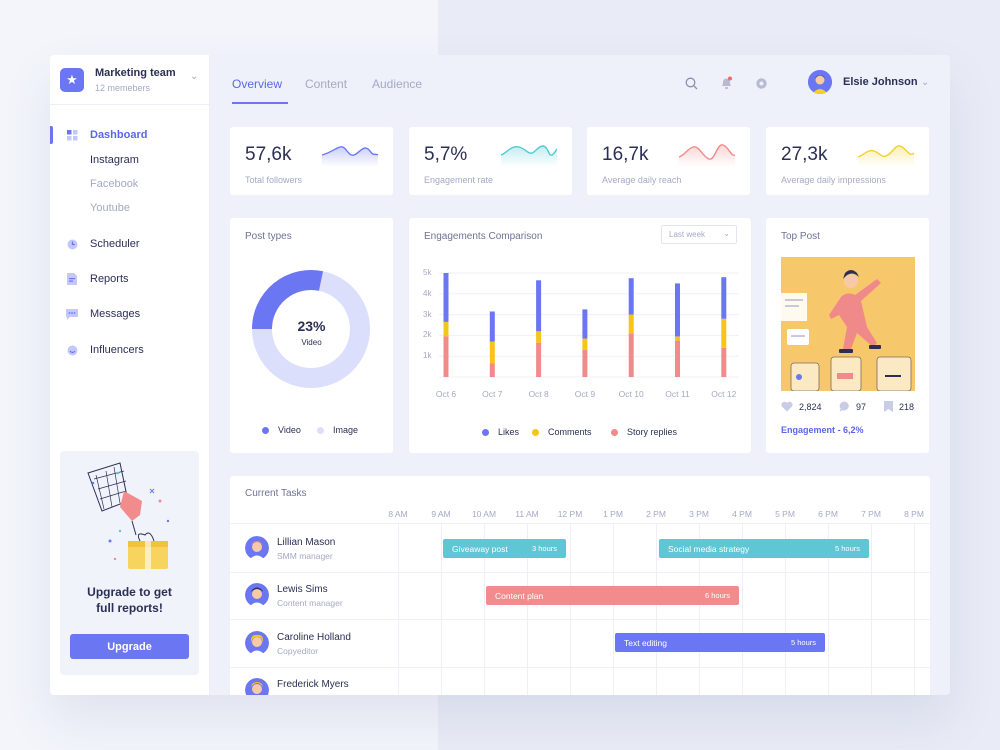  Describe the element at coordinates (260, 103) in the screenshot. I see `tab-active-underline` at that location.